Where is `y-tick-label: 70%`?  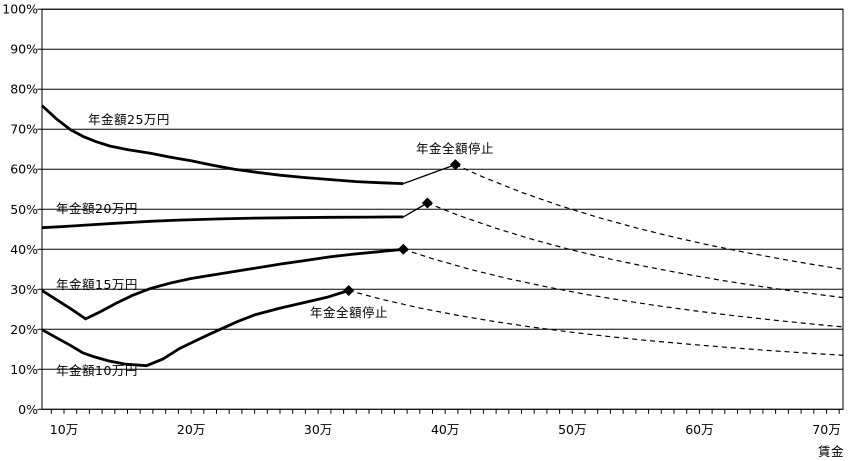
y-tick-label: 70% is located at coordinates (24, 129).